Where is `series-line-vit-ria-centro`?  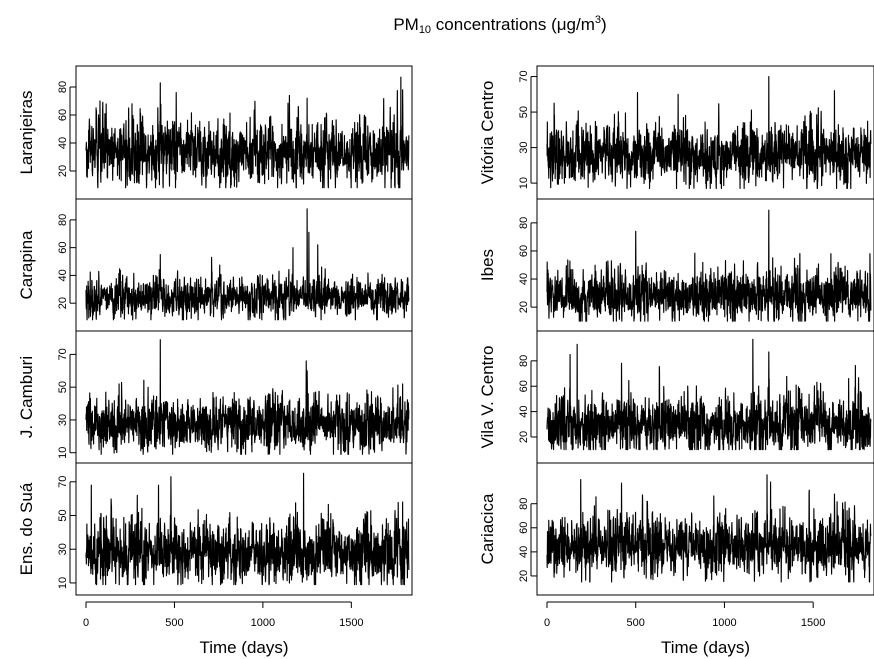 series-line-vit-ria-centro is located at coordinates (709, 132).